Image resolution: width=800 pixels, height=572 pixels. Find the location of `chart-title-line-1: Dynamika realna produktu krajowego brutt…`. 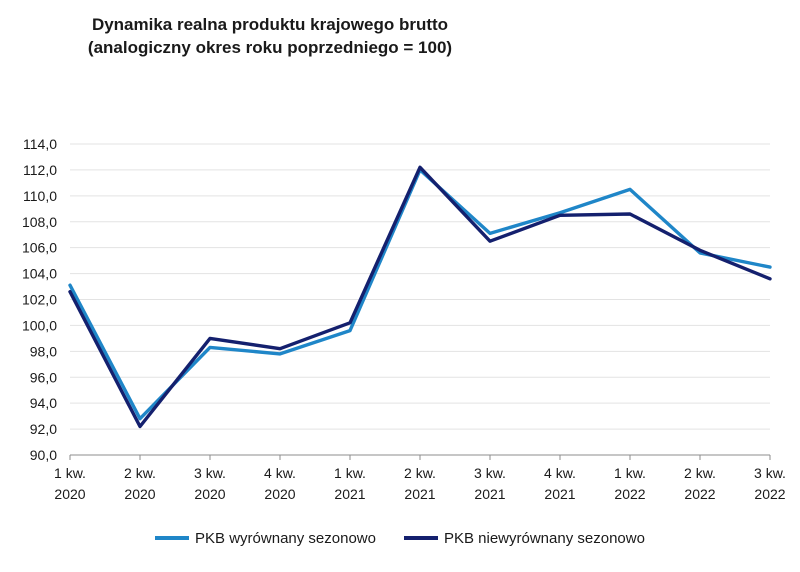

chart-title-line-1: Dynamika realna produktu krajowego brutt… is located at coordinates (270, 24).